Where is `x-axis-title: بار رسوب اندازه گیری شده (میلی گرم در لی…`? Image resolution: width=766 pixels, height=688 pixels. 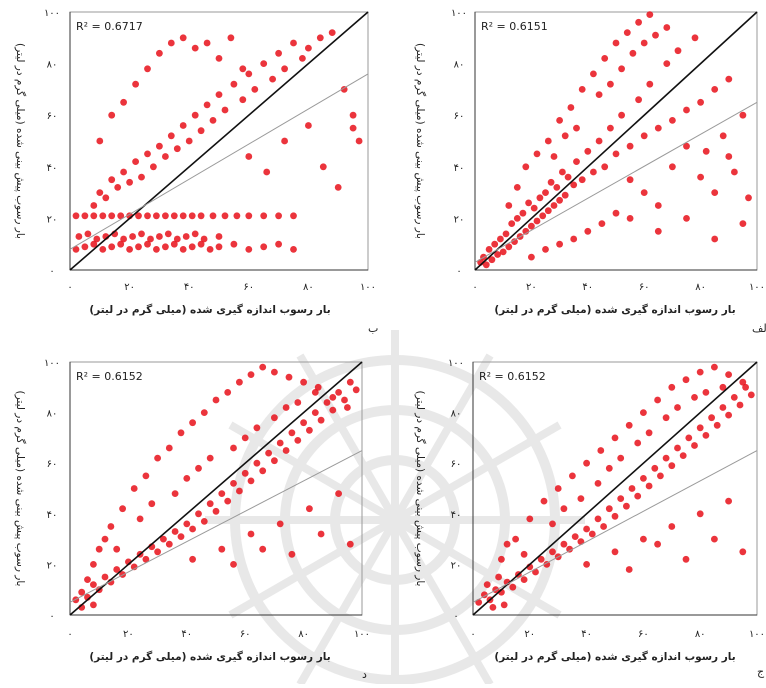 x-axis-title: بار رسوب اندازه گیری شده (میلی گرم در لی… is located at coordinates (614, 656).